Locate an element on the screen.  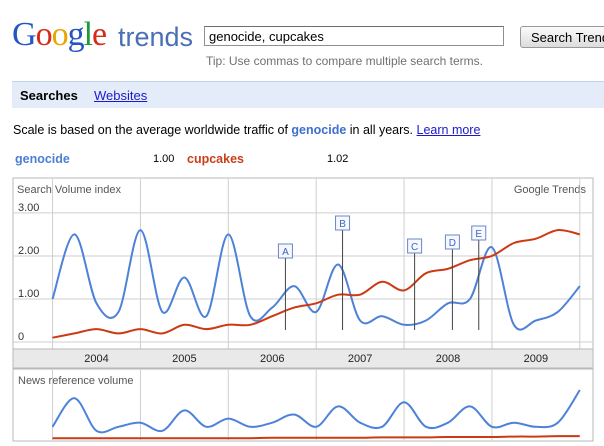
annotation-label: D is located at coordinates (452, 243).